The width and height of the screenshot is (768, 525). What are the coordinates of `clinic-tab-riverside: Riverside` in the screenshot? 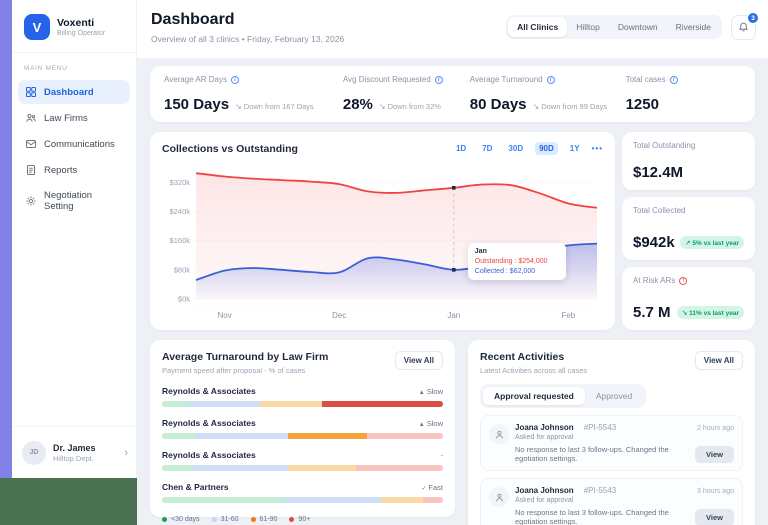 It's located at (693, 27).